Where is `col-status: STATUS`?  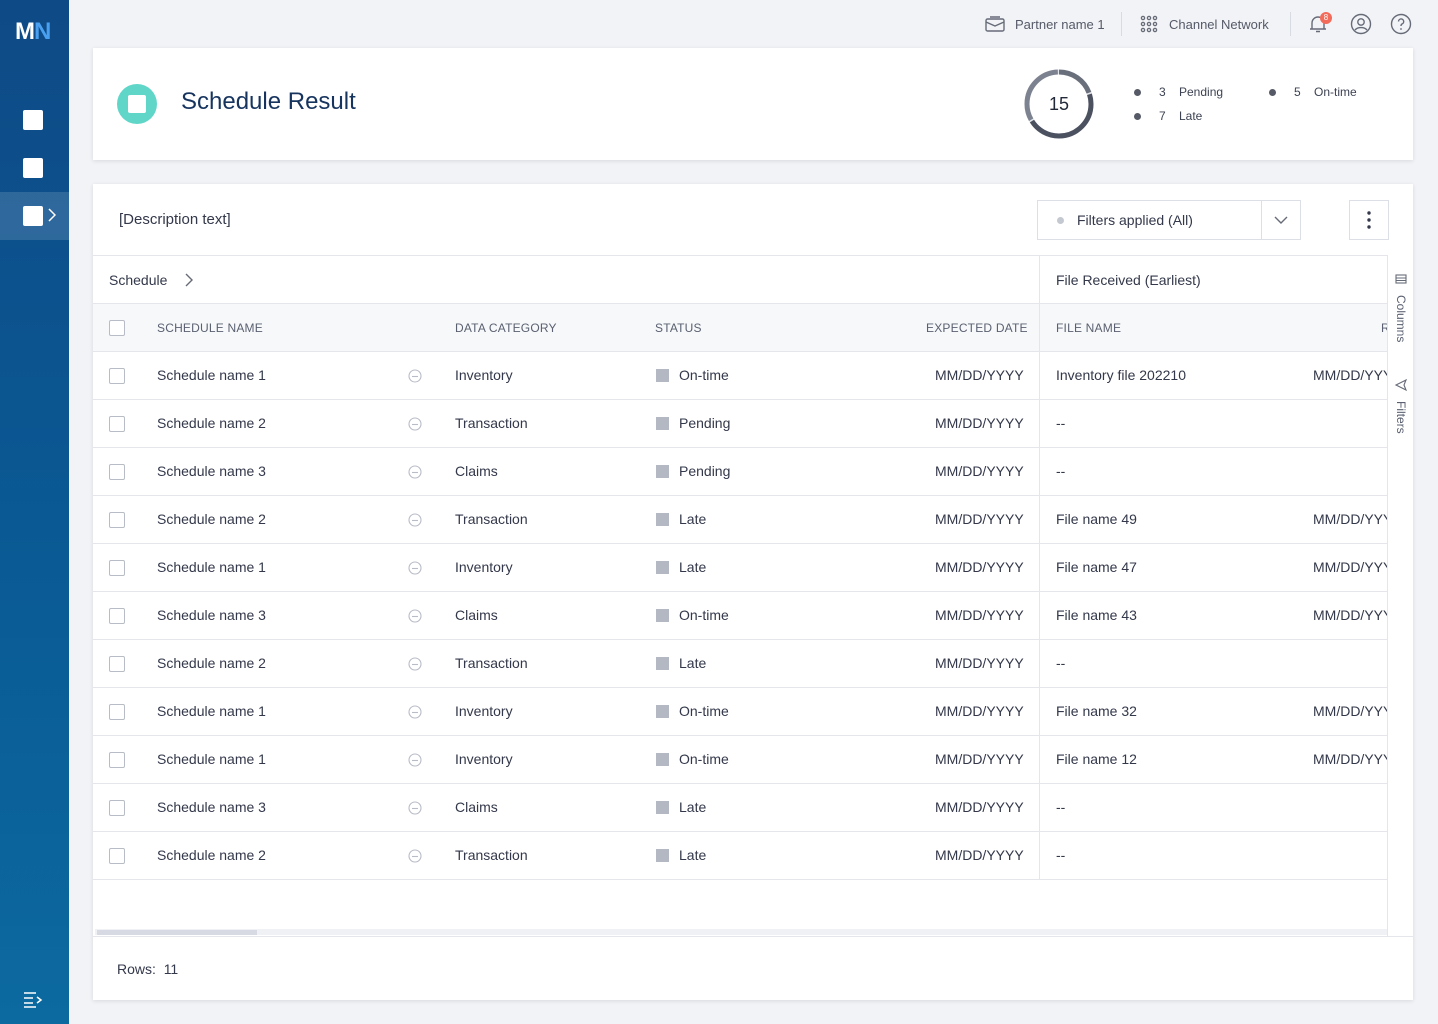 col-status: STATUS is located at coordinates (678, 328).